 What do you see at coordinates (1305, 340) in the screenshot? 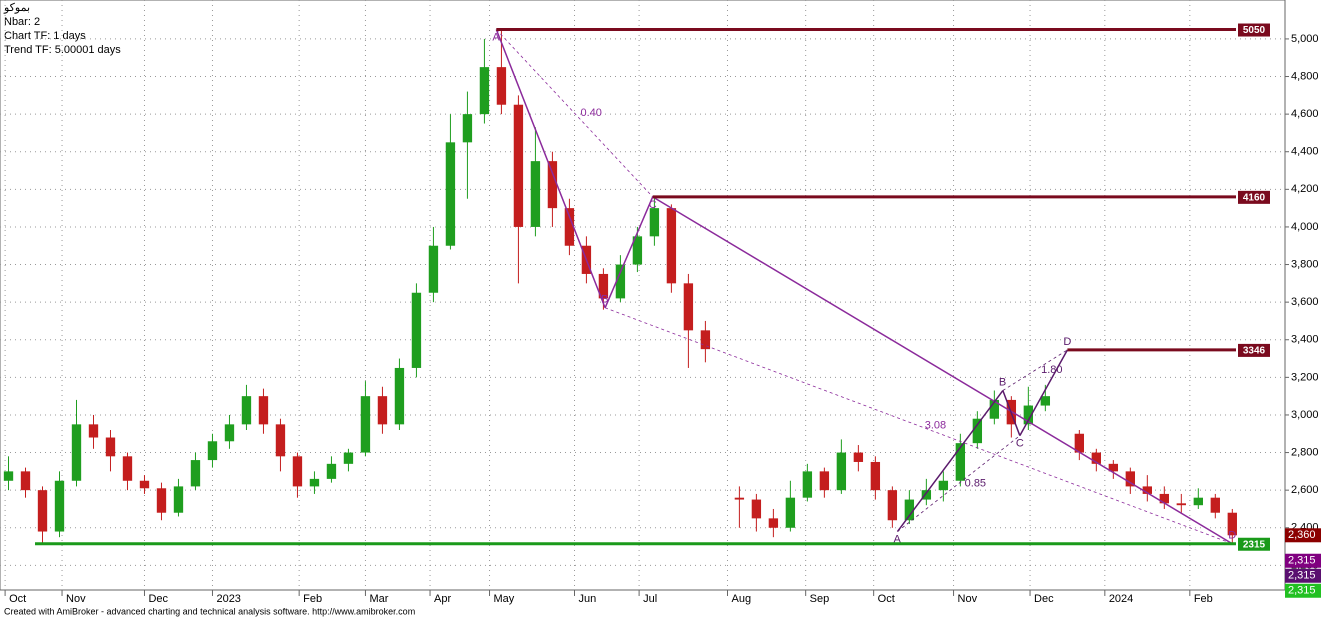
I see `y-tick-label: 3,400` at bounding box center [1305, 340].